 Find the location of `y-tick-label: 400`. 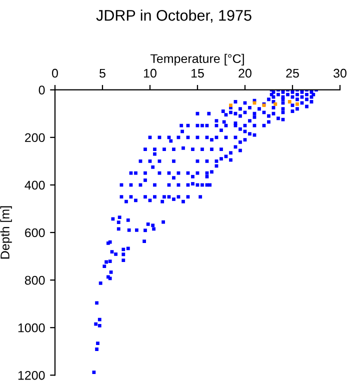

y-tick-label: 400 is located at coordinates (34, 185).